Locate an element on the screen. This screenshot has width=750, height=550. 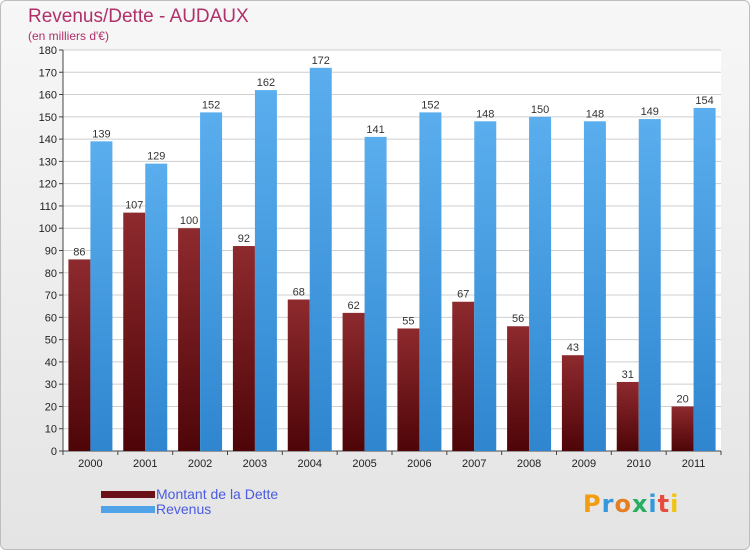
y-tick-label: 60 is located at coordinates (51, 318).